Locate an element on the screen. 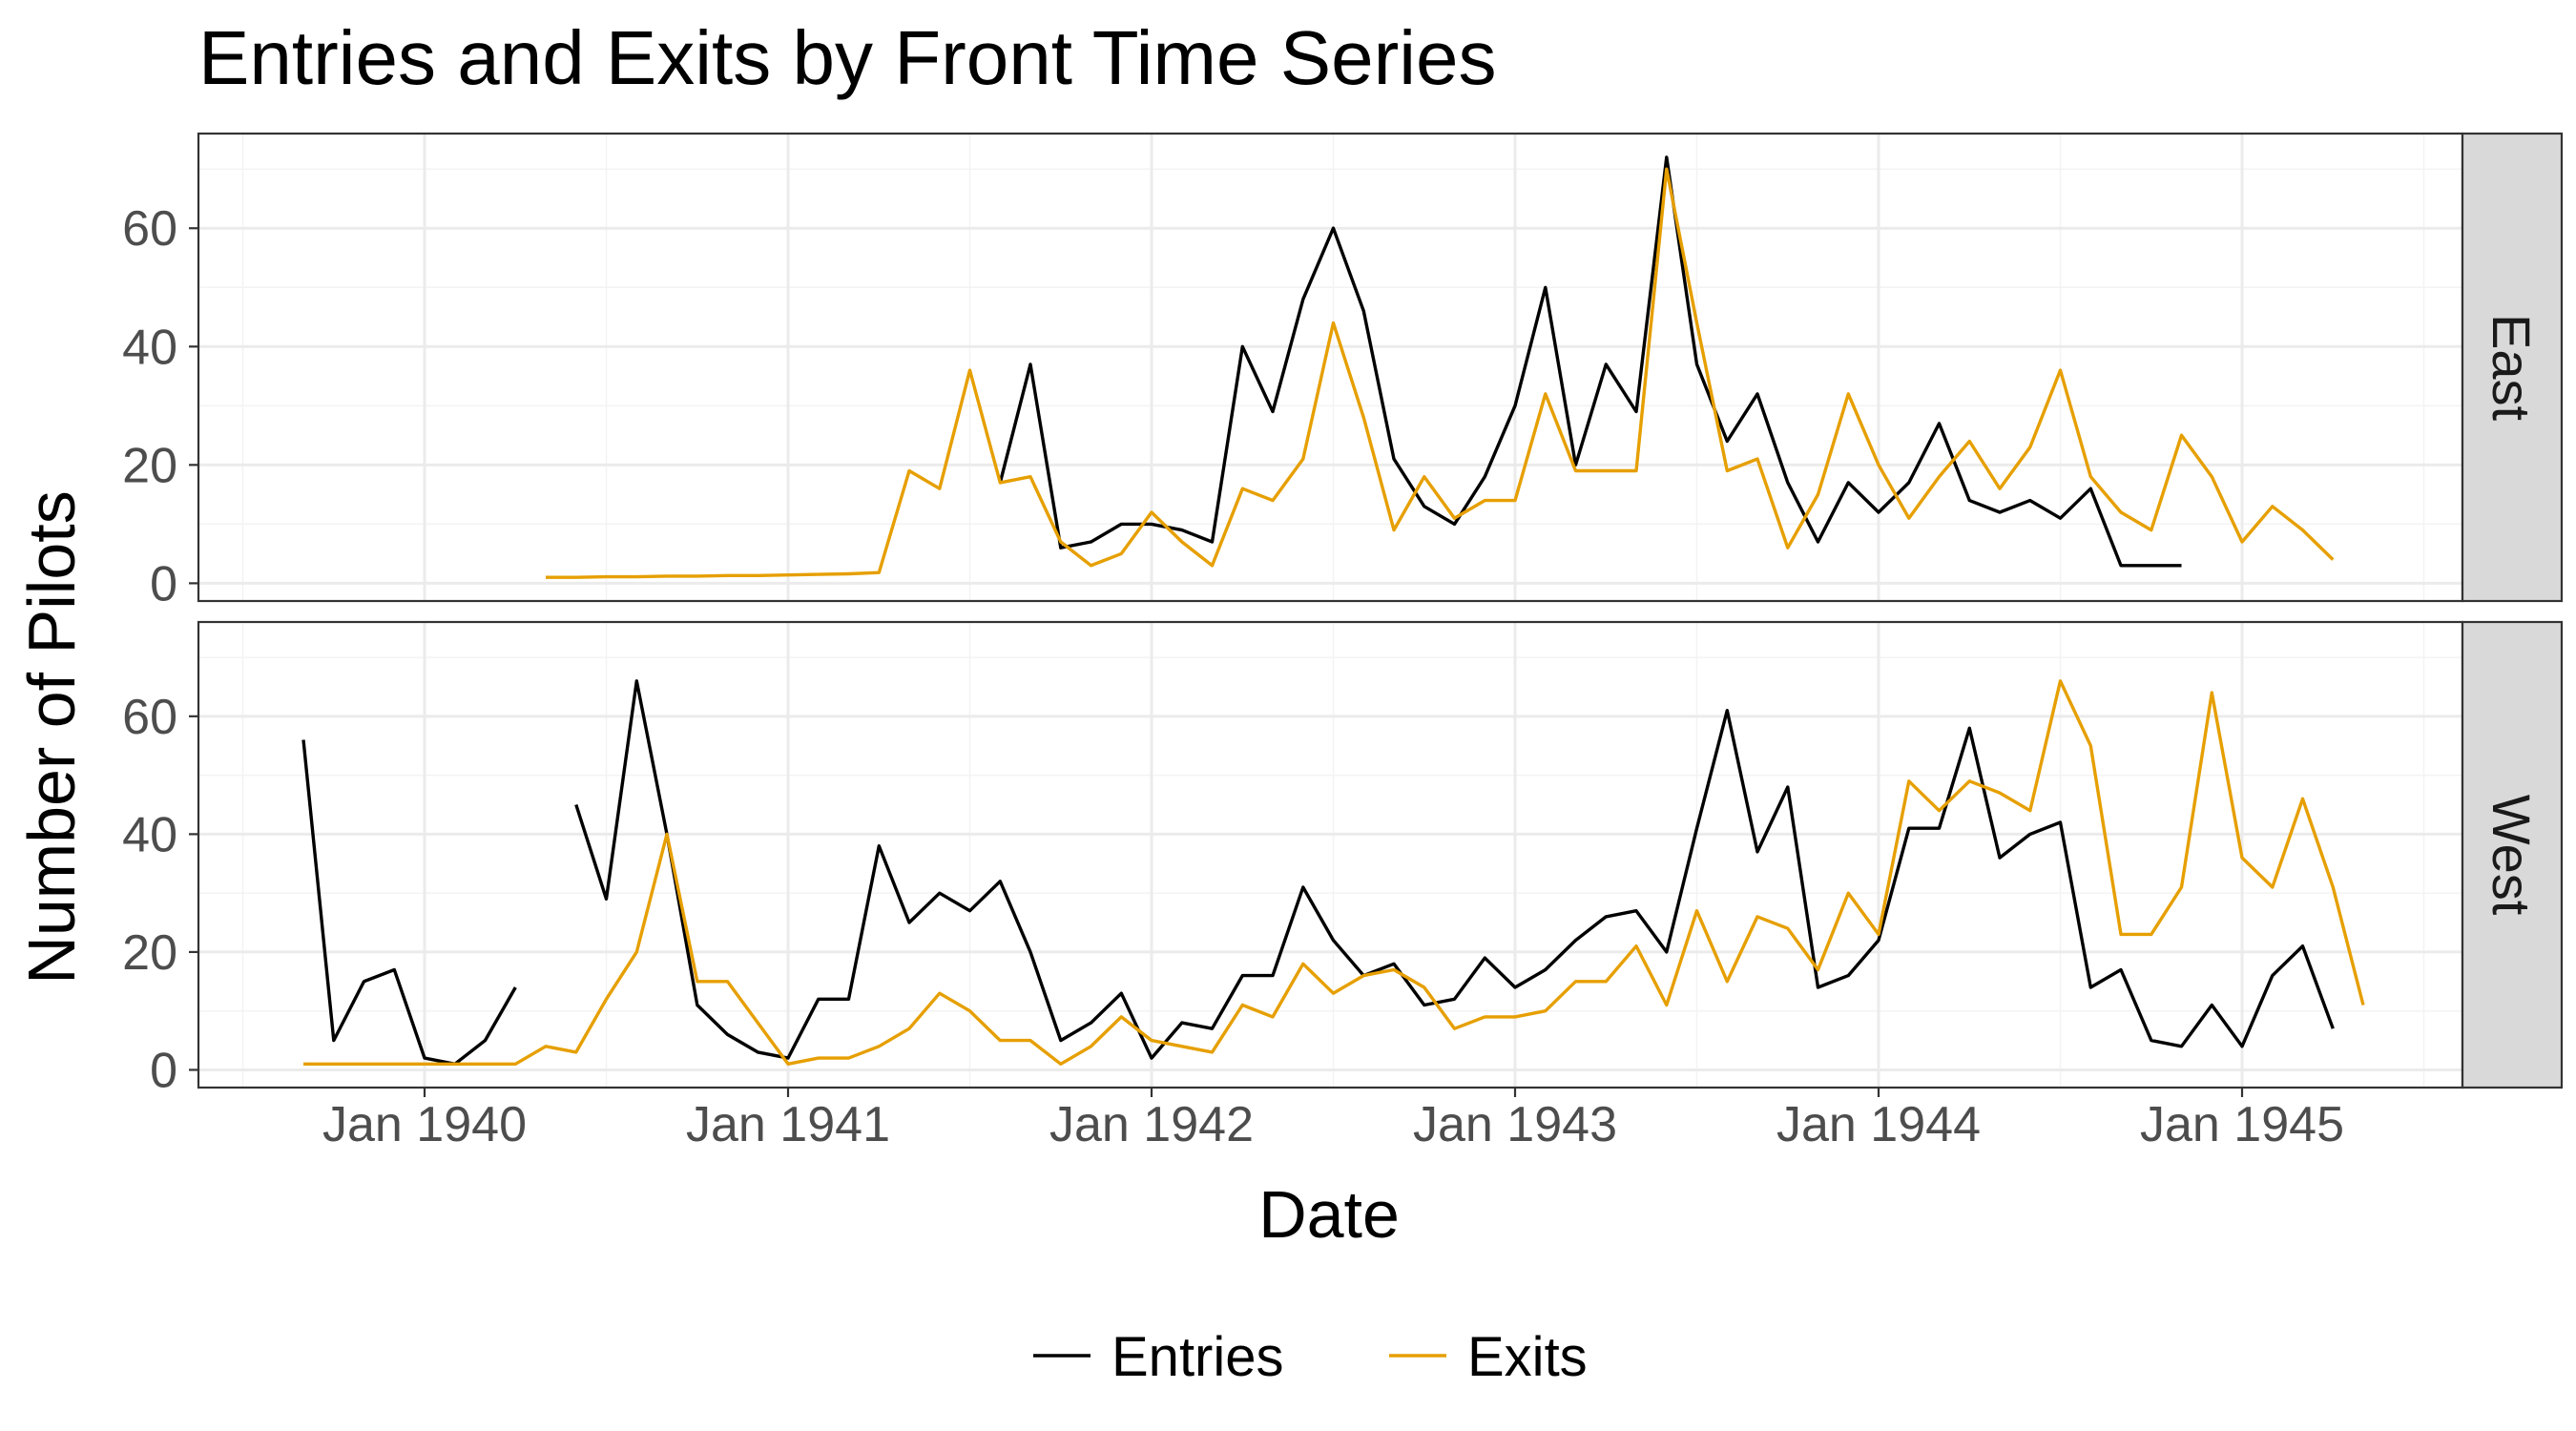  x-tick-label: Jan 1944 is located at coordinates (1878, 1124).